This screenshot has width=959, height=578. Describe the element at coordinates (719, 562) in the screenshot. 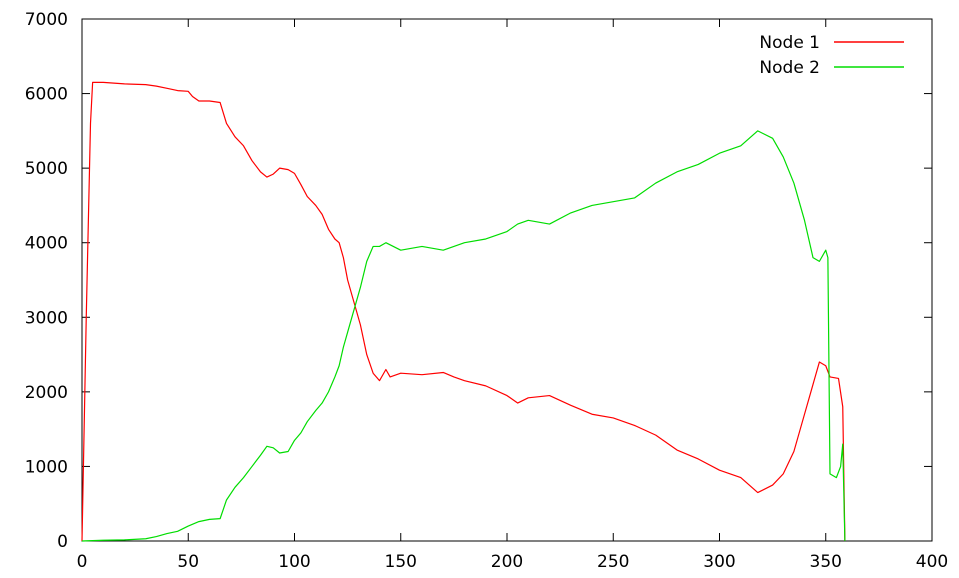

I see `x-tick-label: 300` at that location.